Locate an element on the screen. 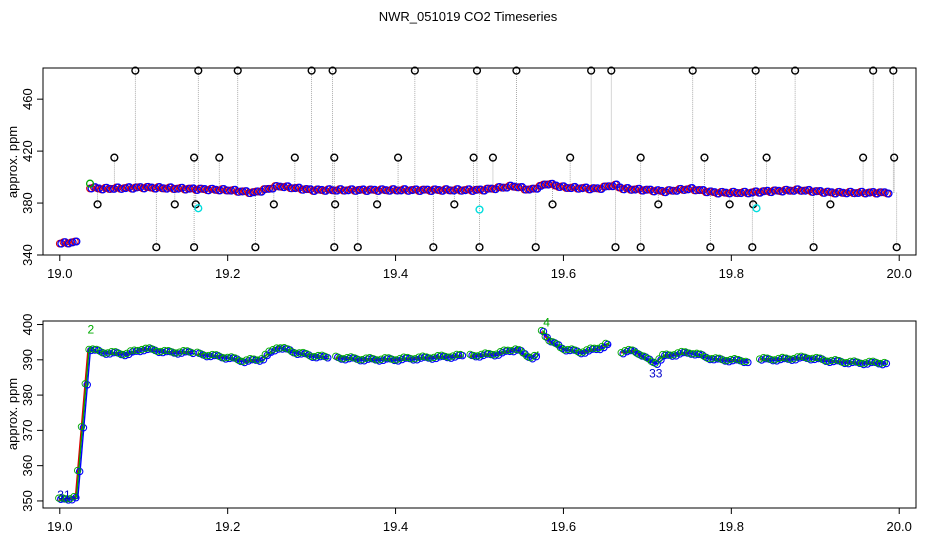  bottom-xtick-label: 19.2 is located at coordinates (227, 526).